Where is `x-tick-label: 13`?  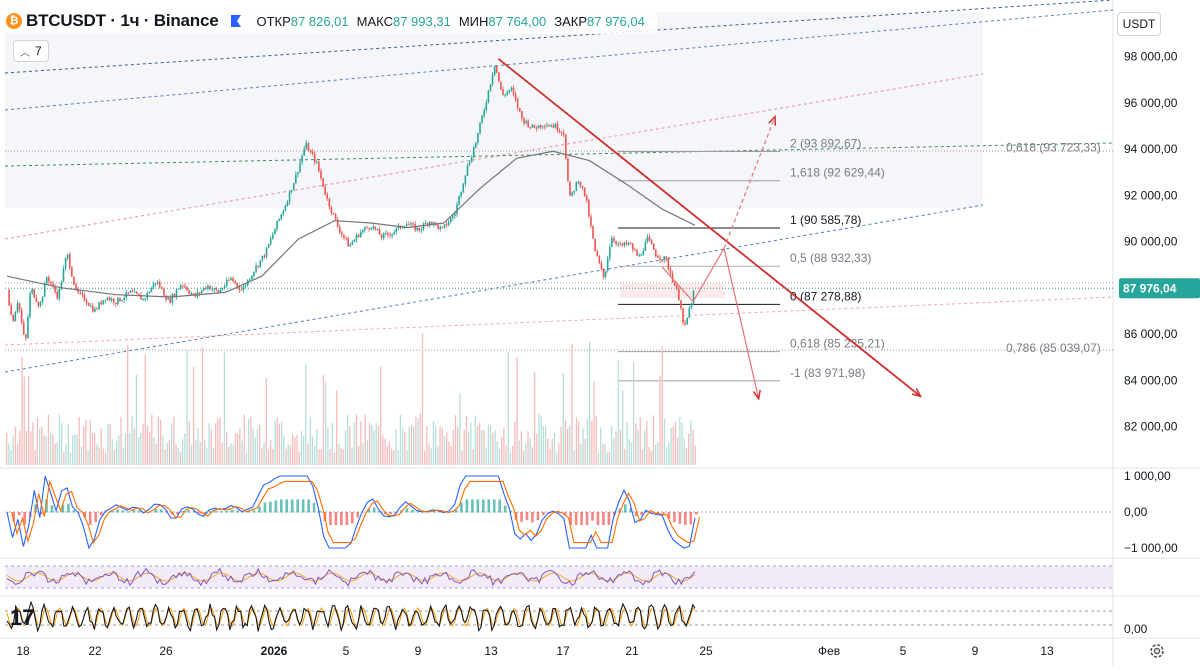 x-tick-label: 13 is located at coordinates (491, 651).